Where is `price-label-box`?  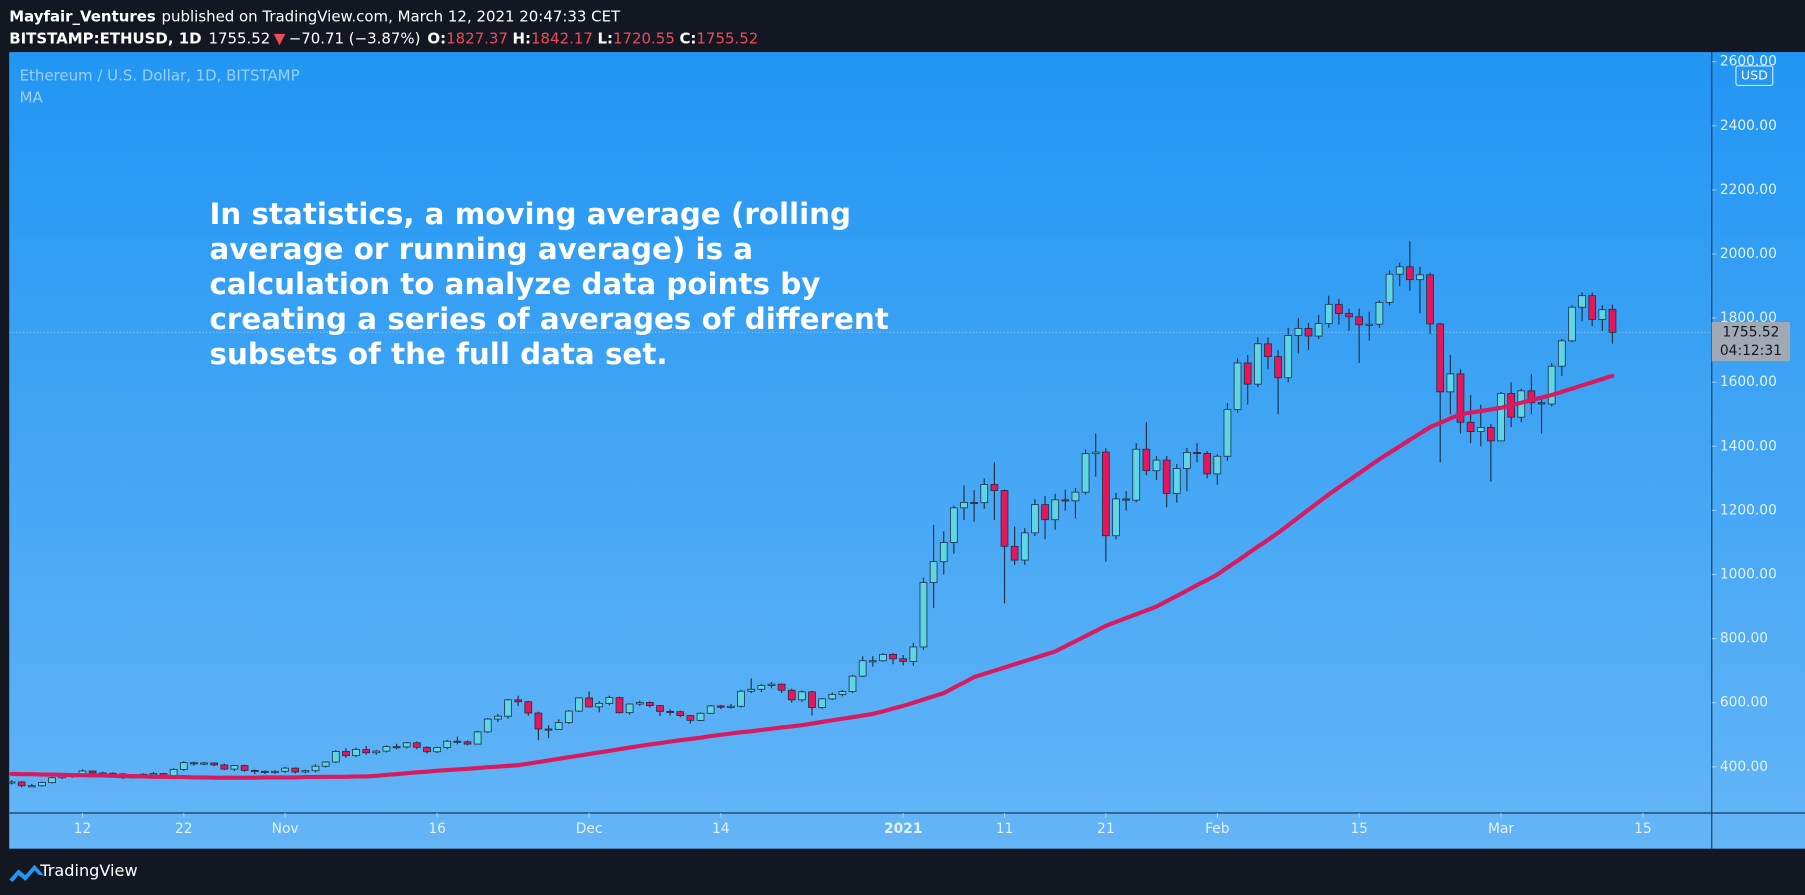
price-label-box is located at coordinates (1751, 342).